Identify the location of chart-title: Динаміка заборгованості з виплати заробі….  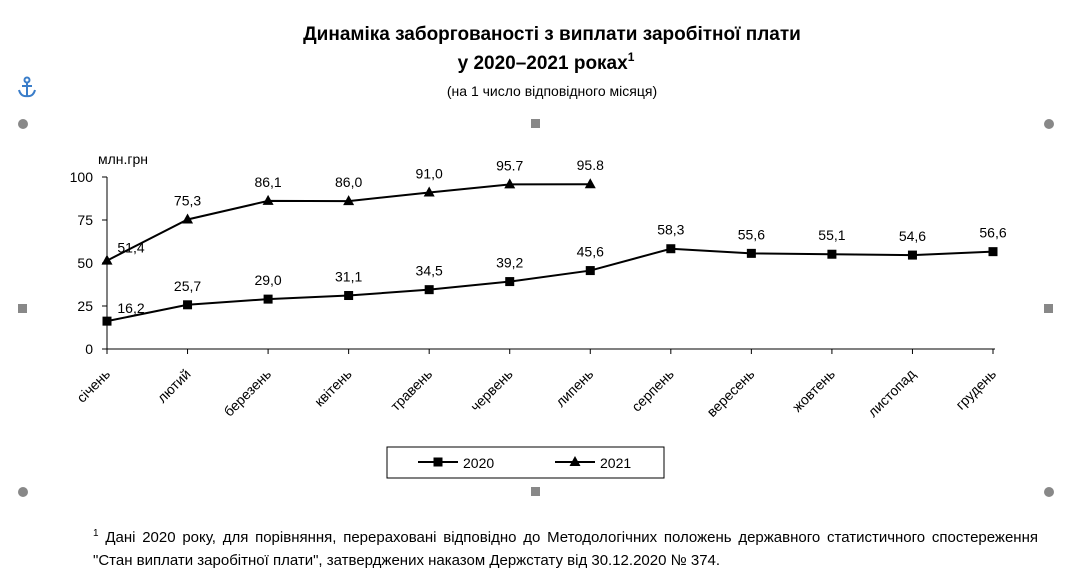
(552, 34).